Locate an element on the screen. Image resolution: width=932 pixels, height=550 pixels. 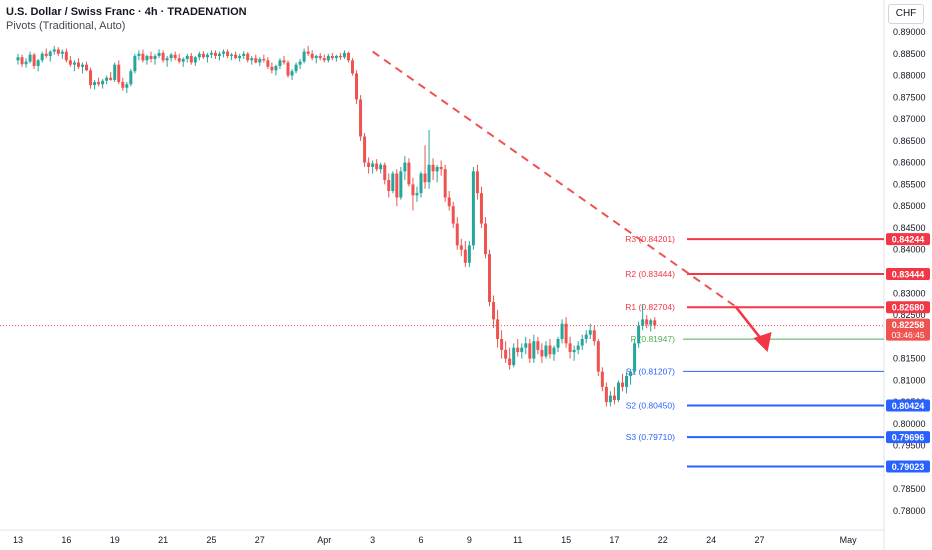
pivot-label-s3: S3 (0.79710) is located at coordinates (650, 437).